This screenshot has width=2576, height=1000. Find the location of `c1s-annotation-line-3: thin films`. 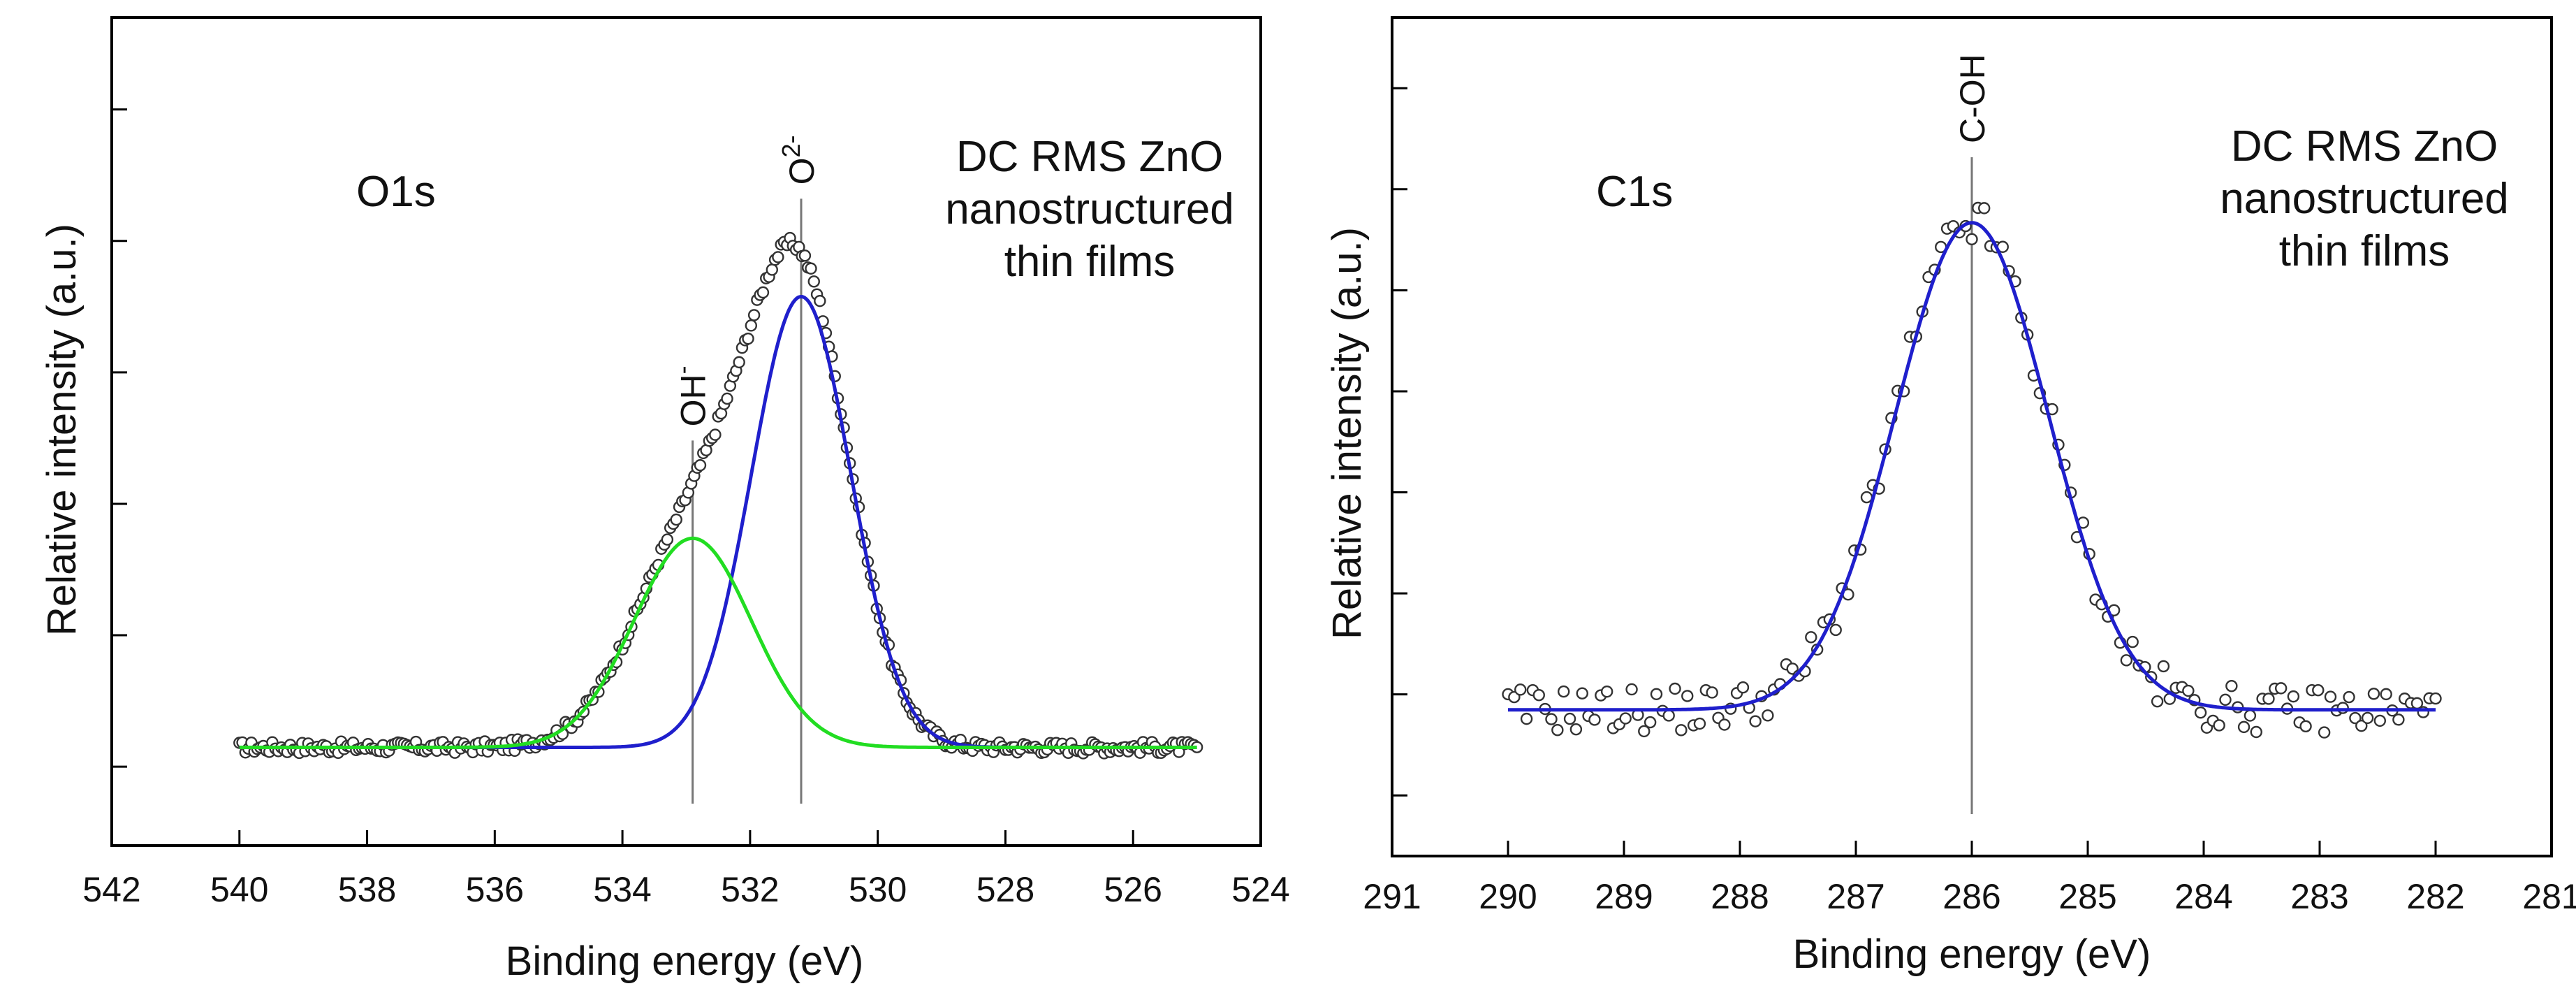

c1s-annotation-line-3: thin films is located at coordinates (2364, 251).